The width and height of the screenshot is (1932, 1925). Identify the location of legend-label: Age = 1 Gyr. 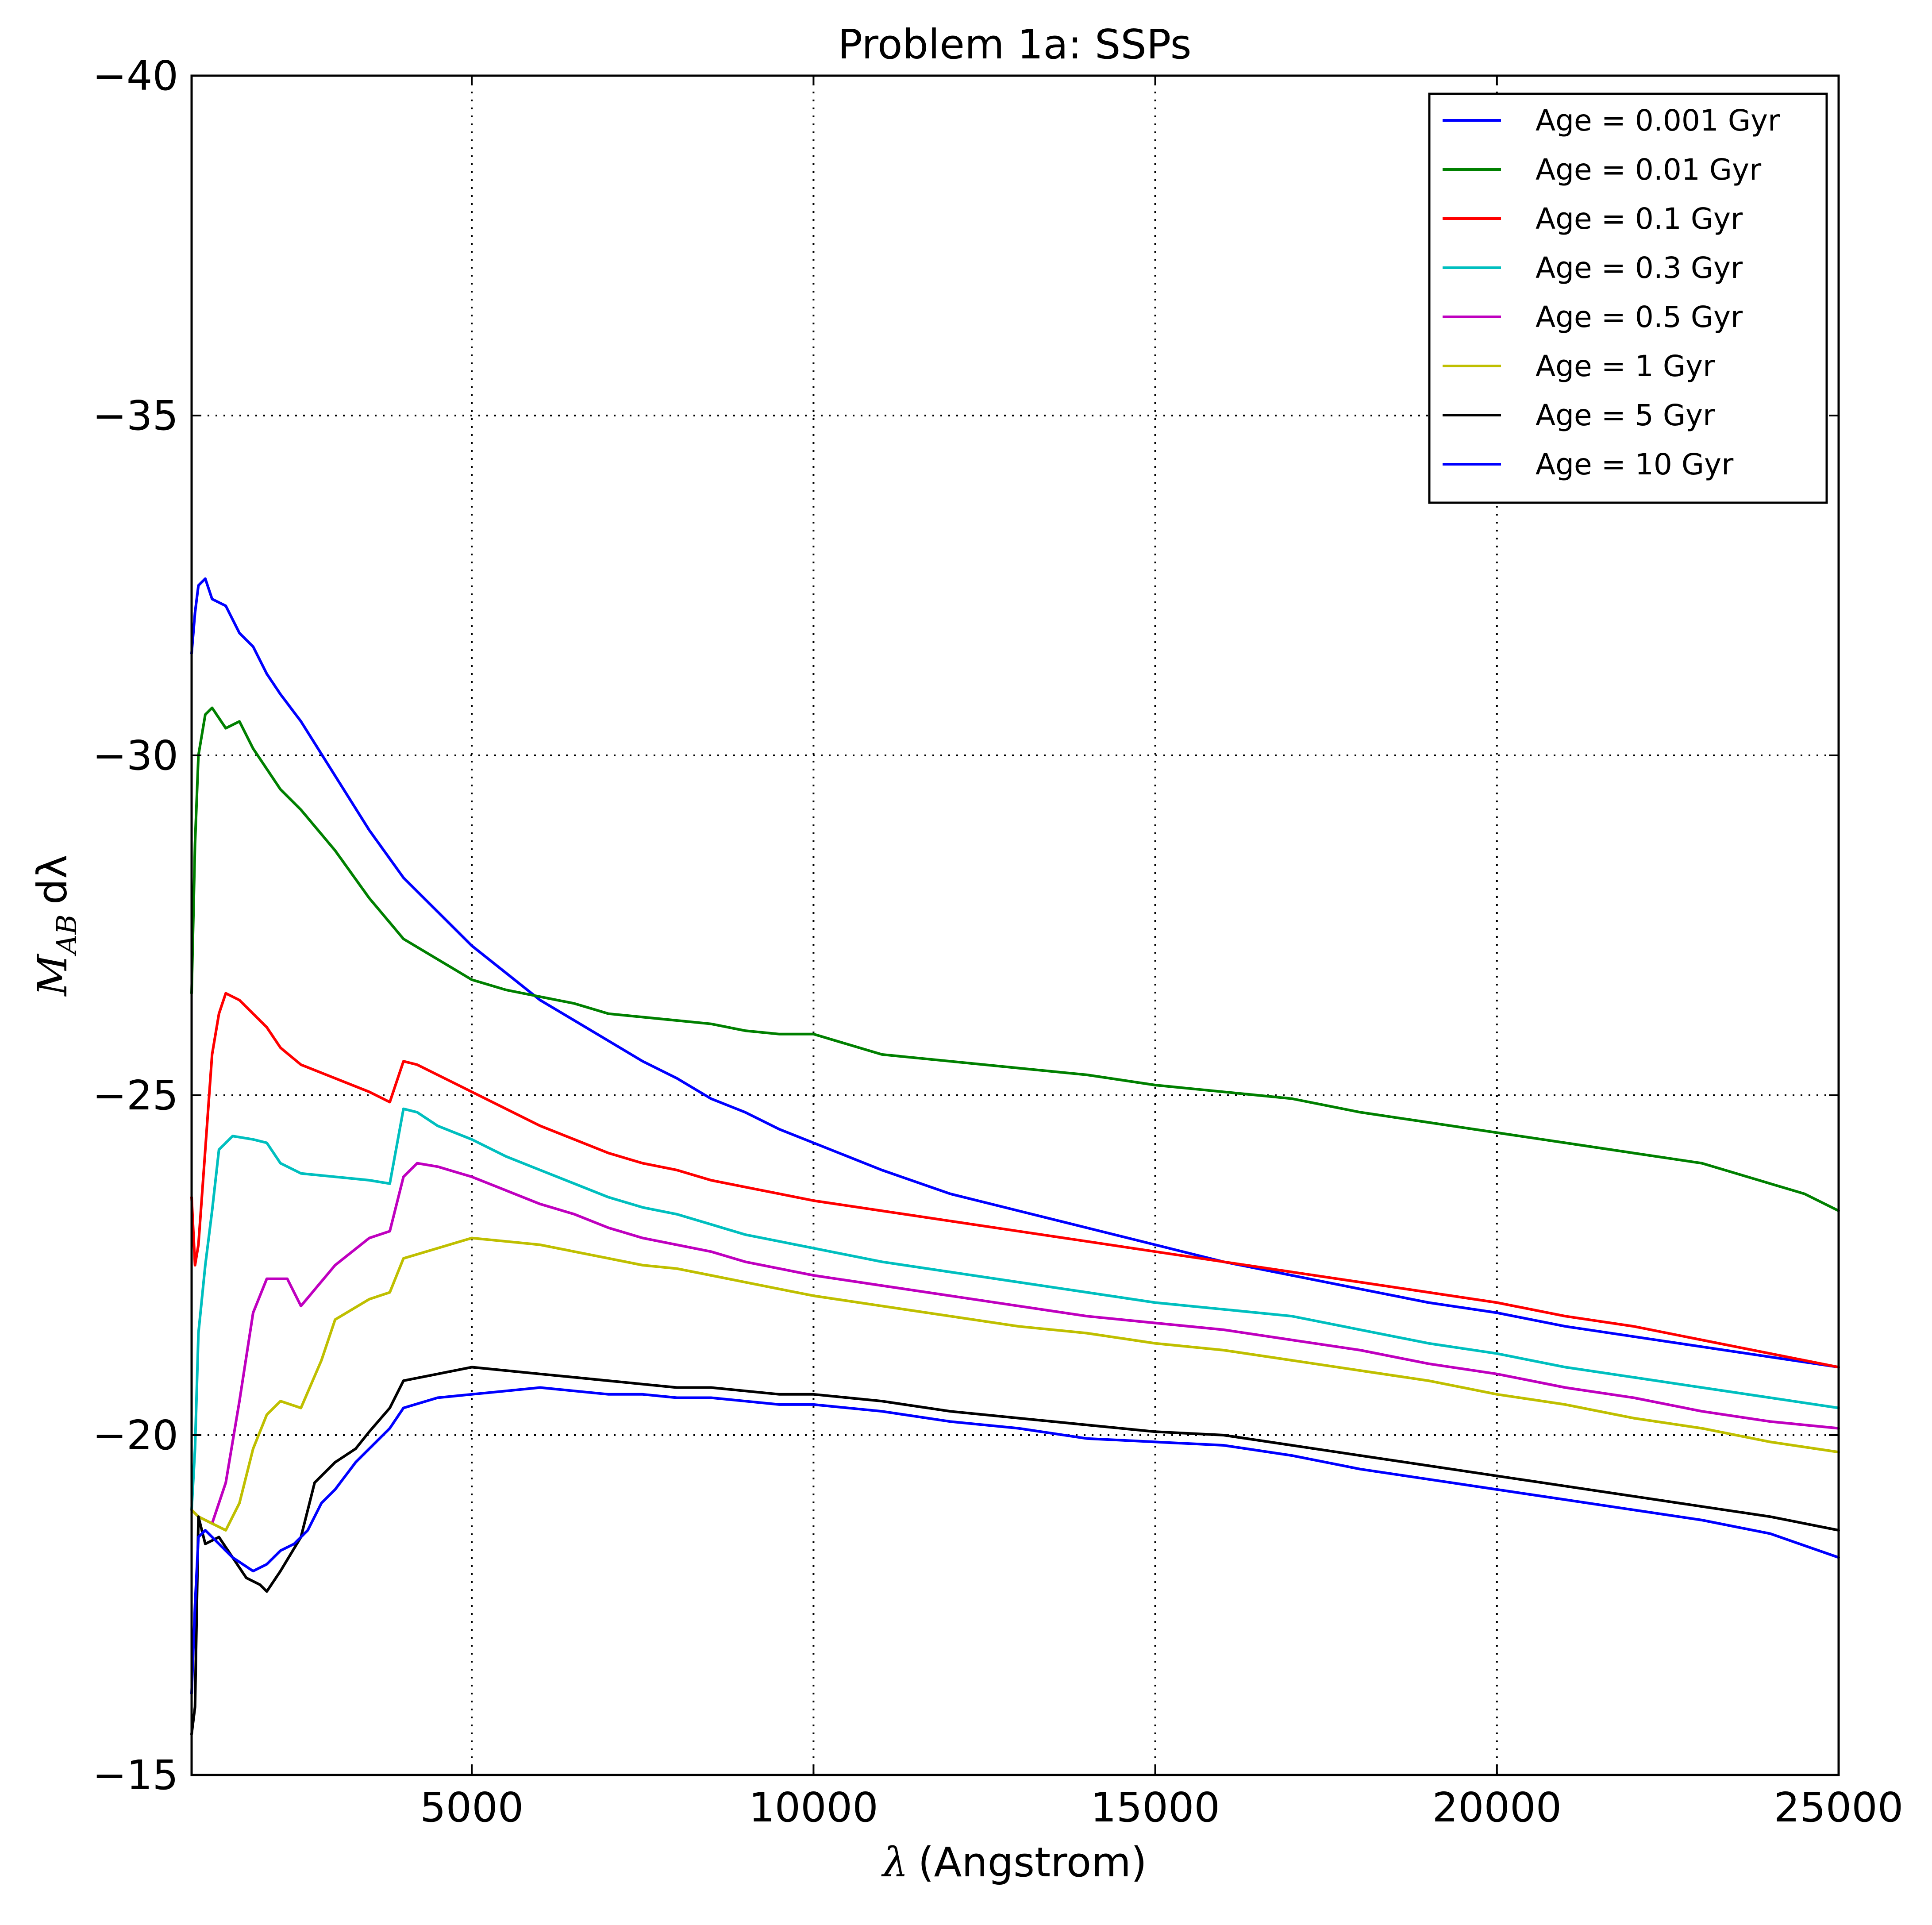
(1626, 366).